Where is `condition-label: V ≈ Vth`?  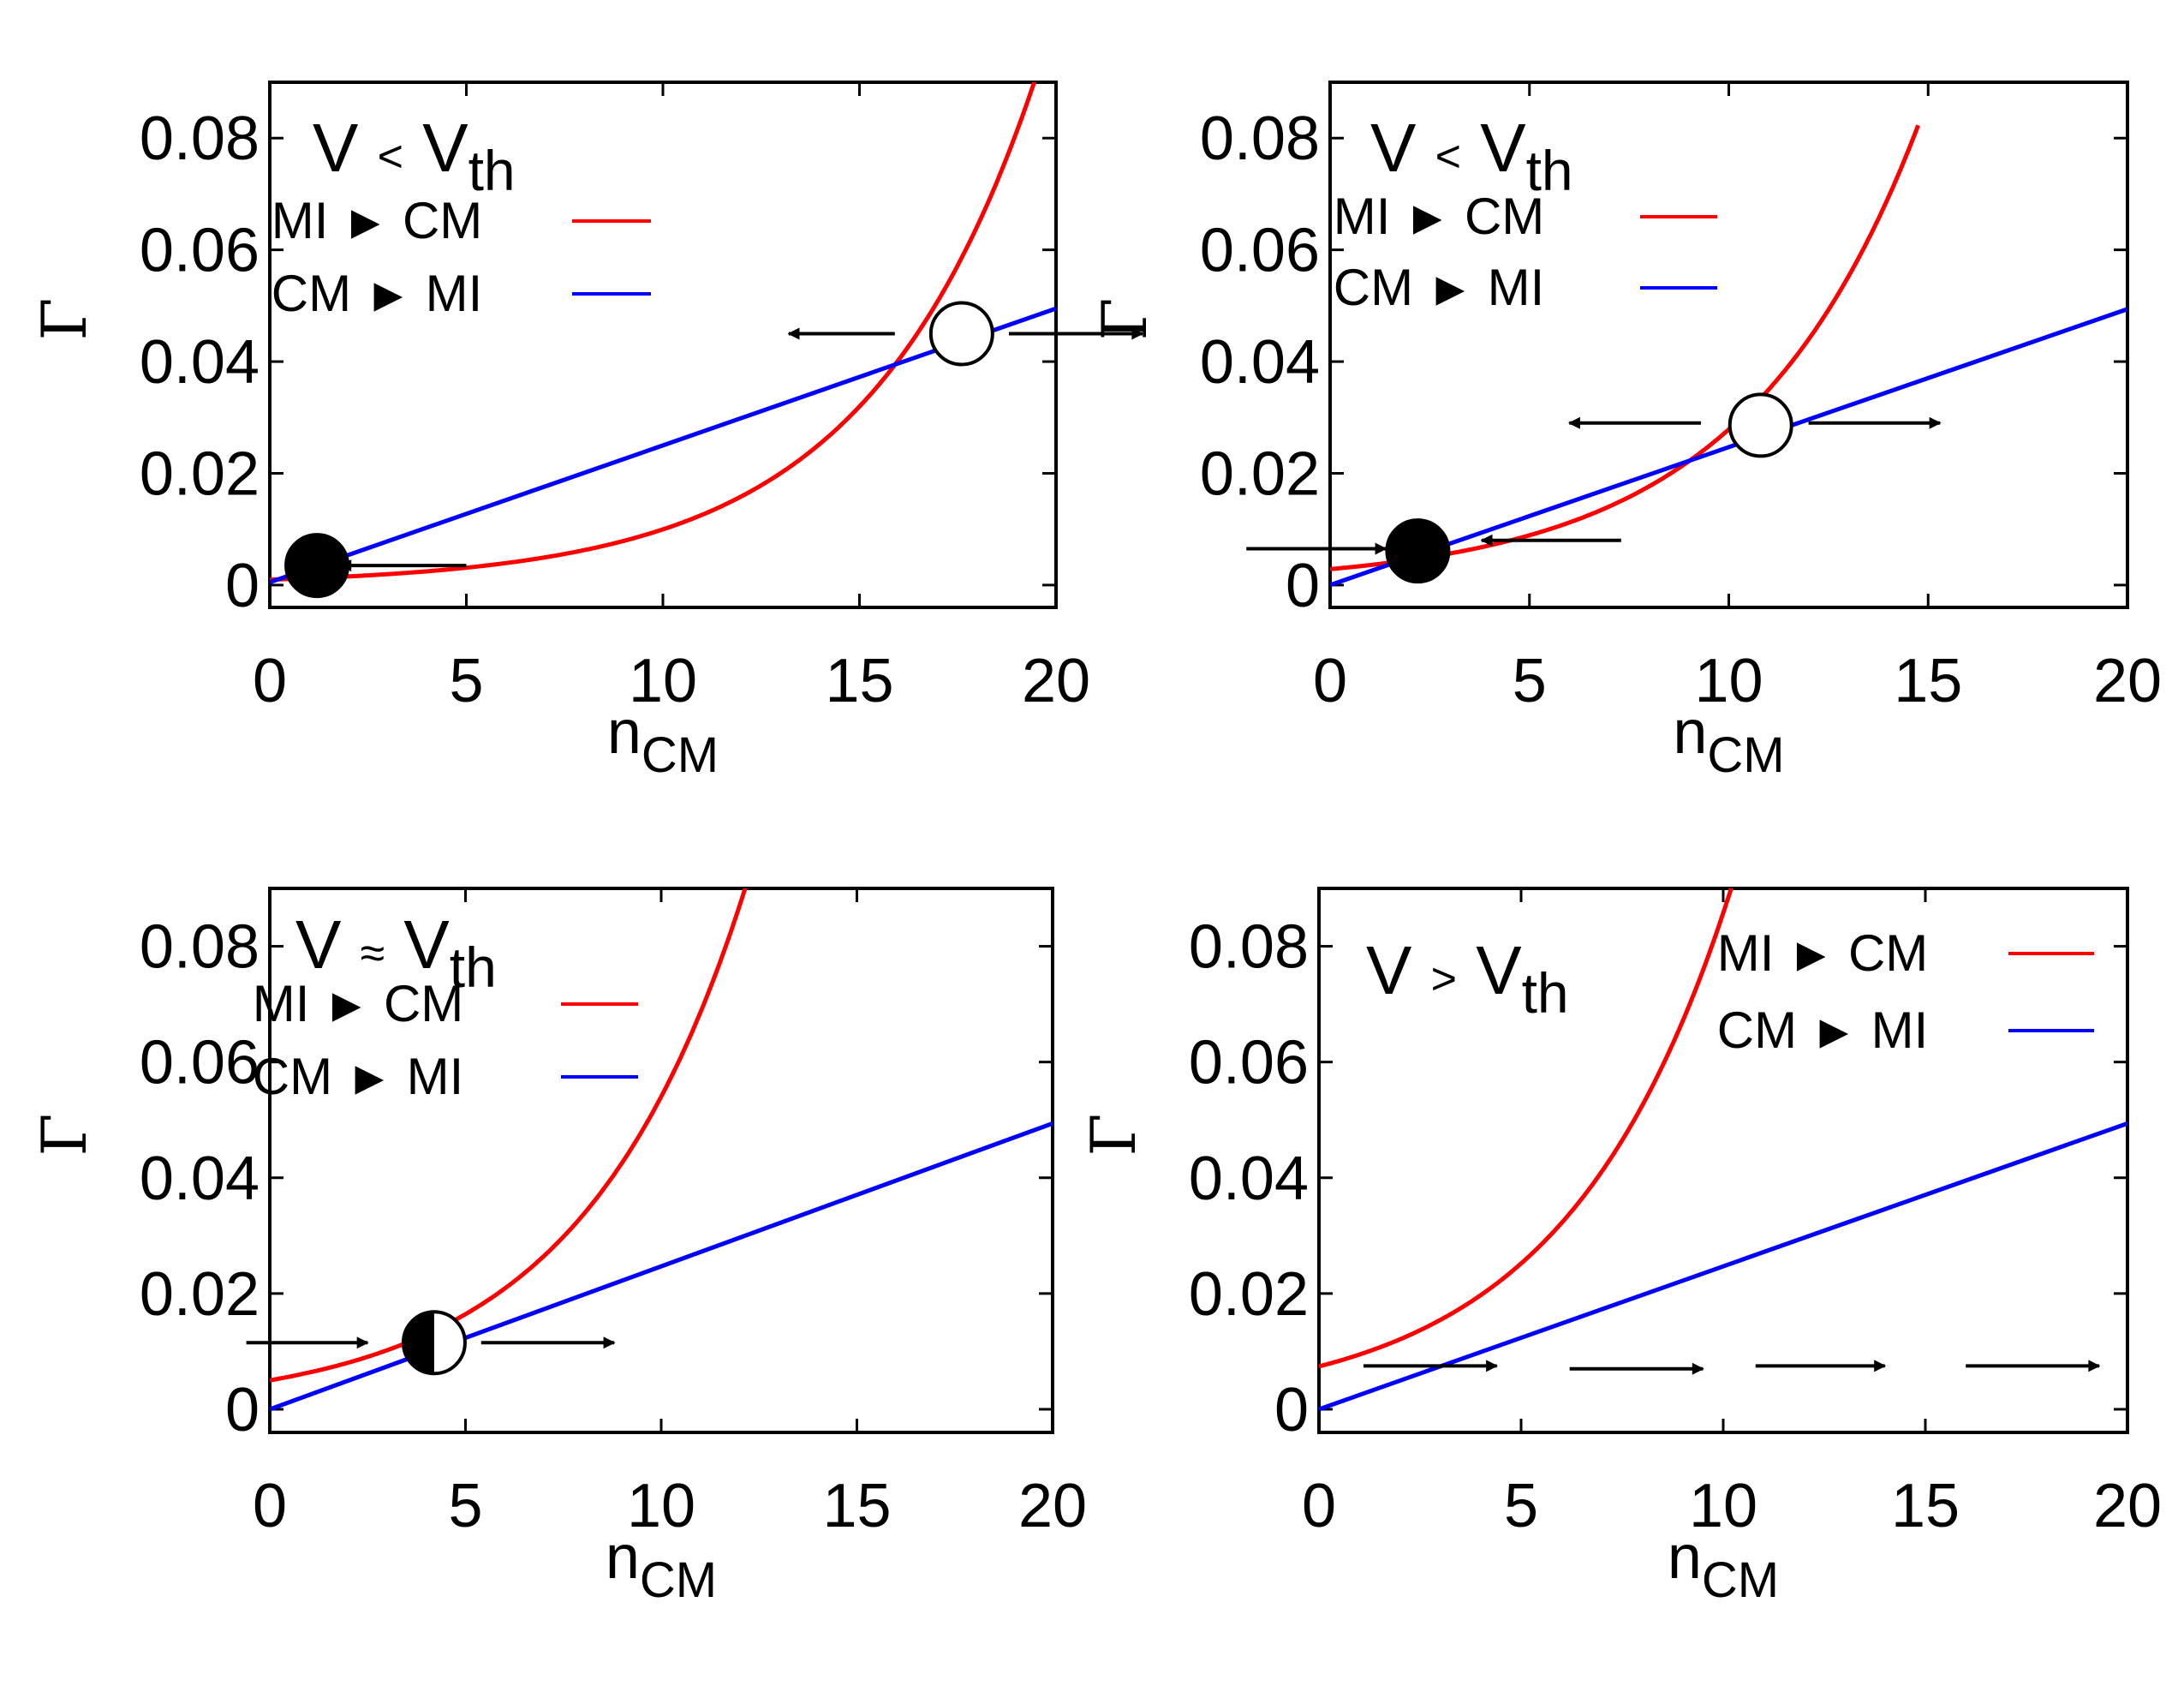 condition-label: V ≈ Vth is located at coordinates (396, 952).